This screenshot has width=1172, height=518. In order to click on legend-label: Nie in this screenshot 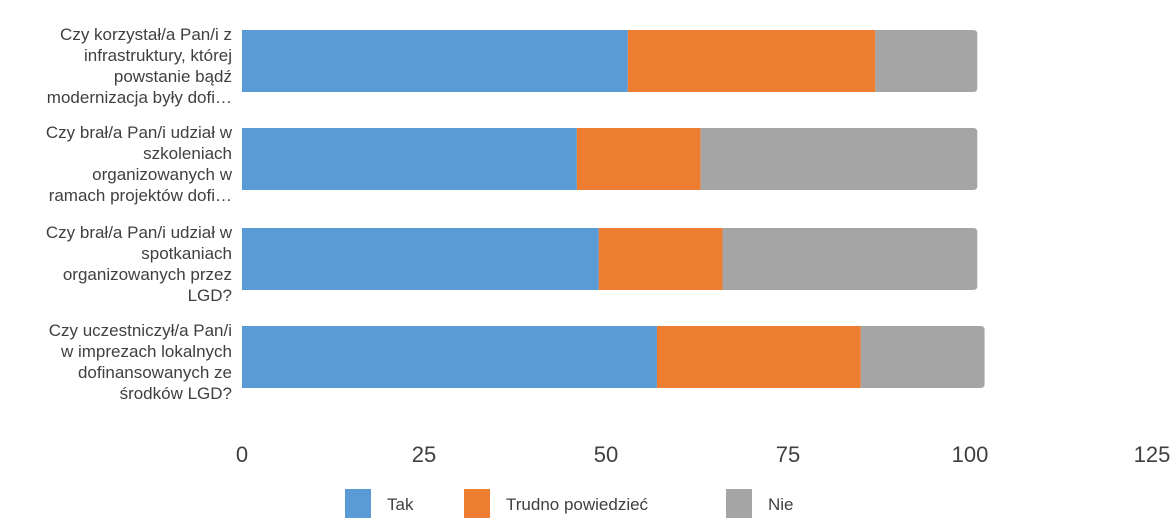, I will do `click(781, 504)`.